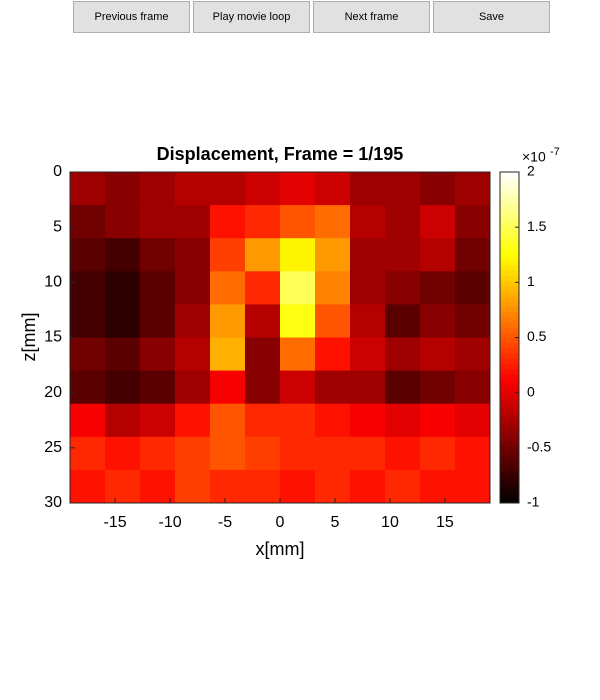  I want to click on colorbar-tick-label: 1.5, so click(537, 226).